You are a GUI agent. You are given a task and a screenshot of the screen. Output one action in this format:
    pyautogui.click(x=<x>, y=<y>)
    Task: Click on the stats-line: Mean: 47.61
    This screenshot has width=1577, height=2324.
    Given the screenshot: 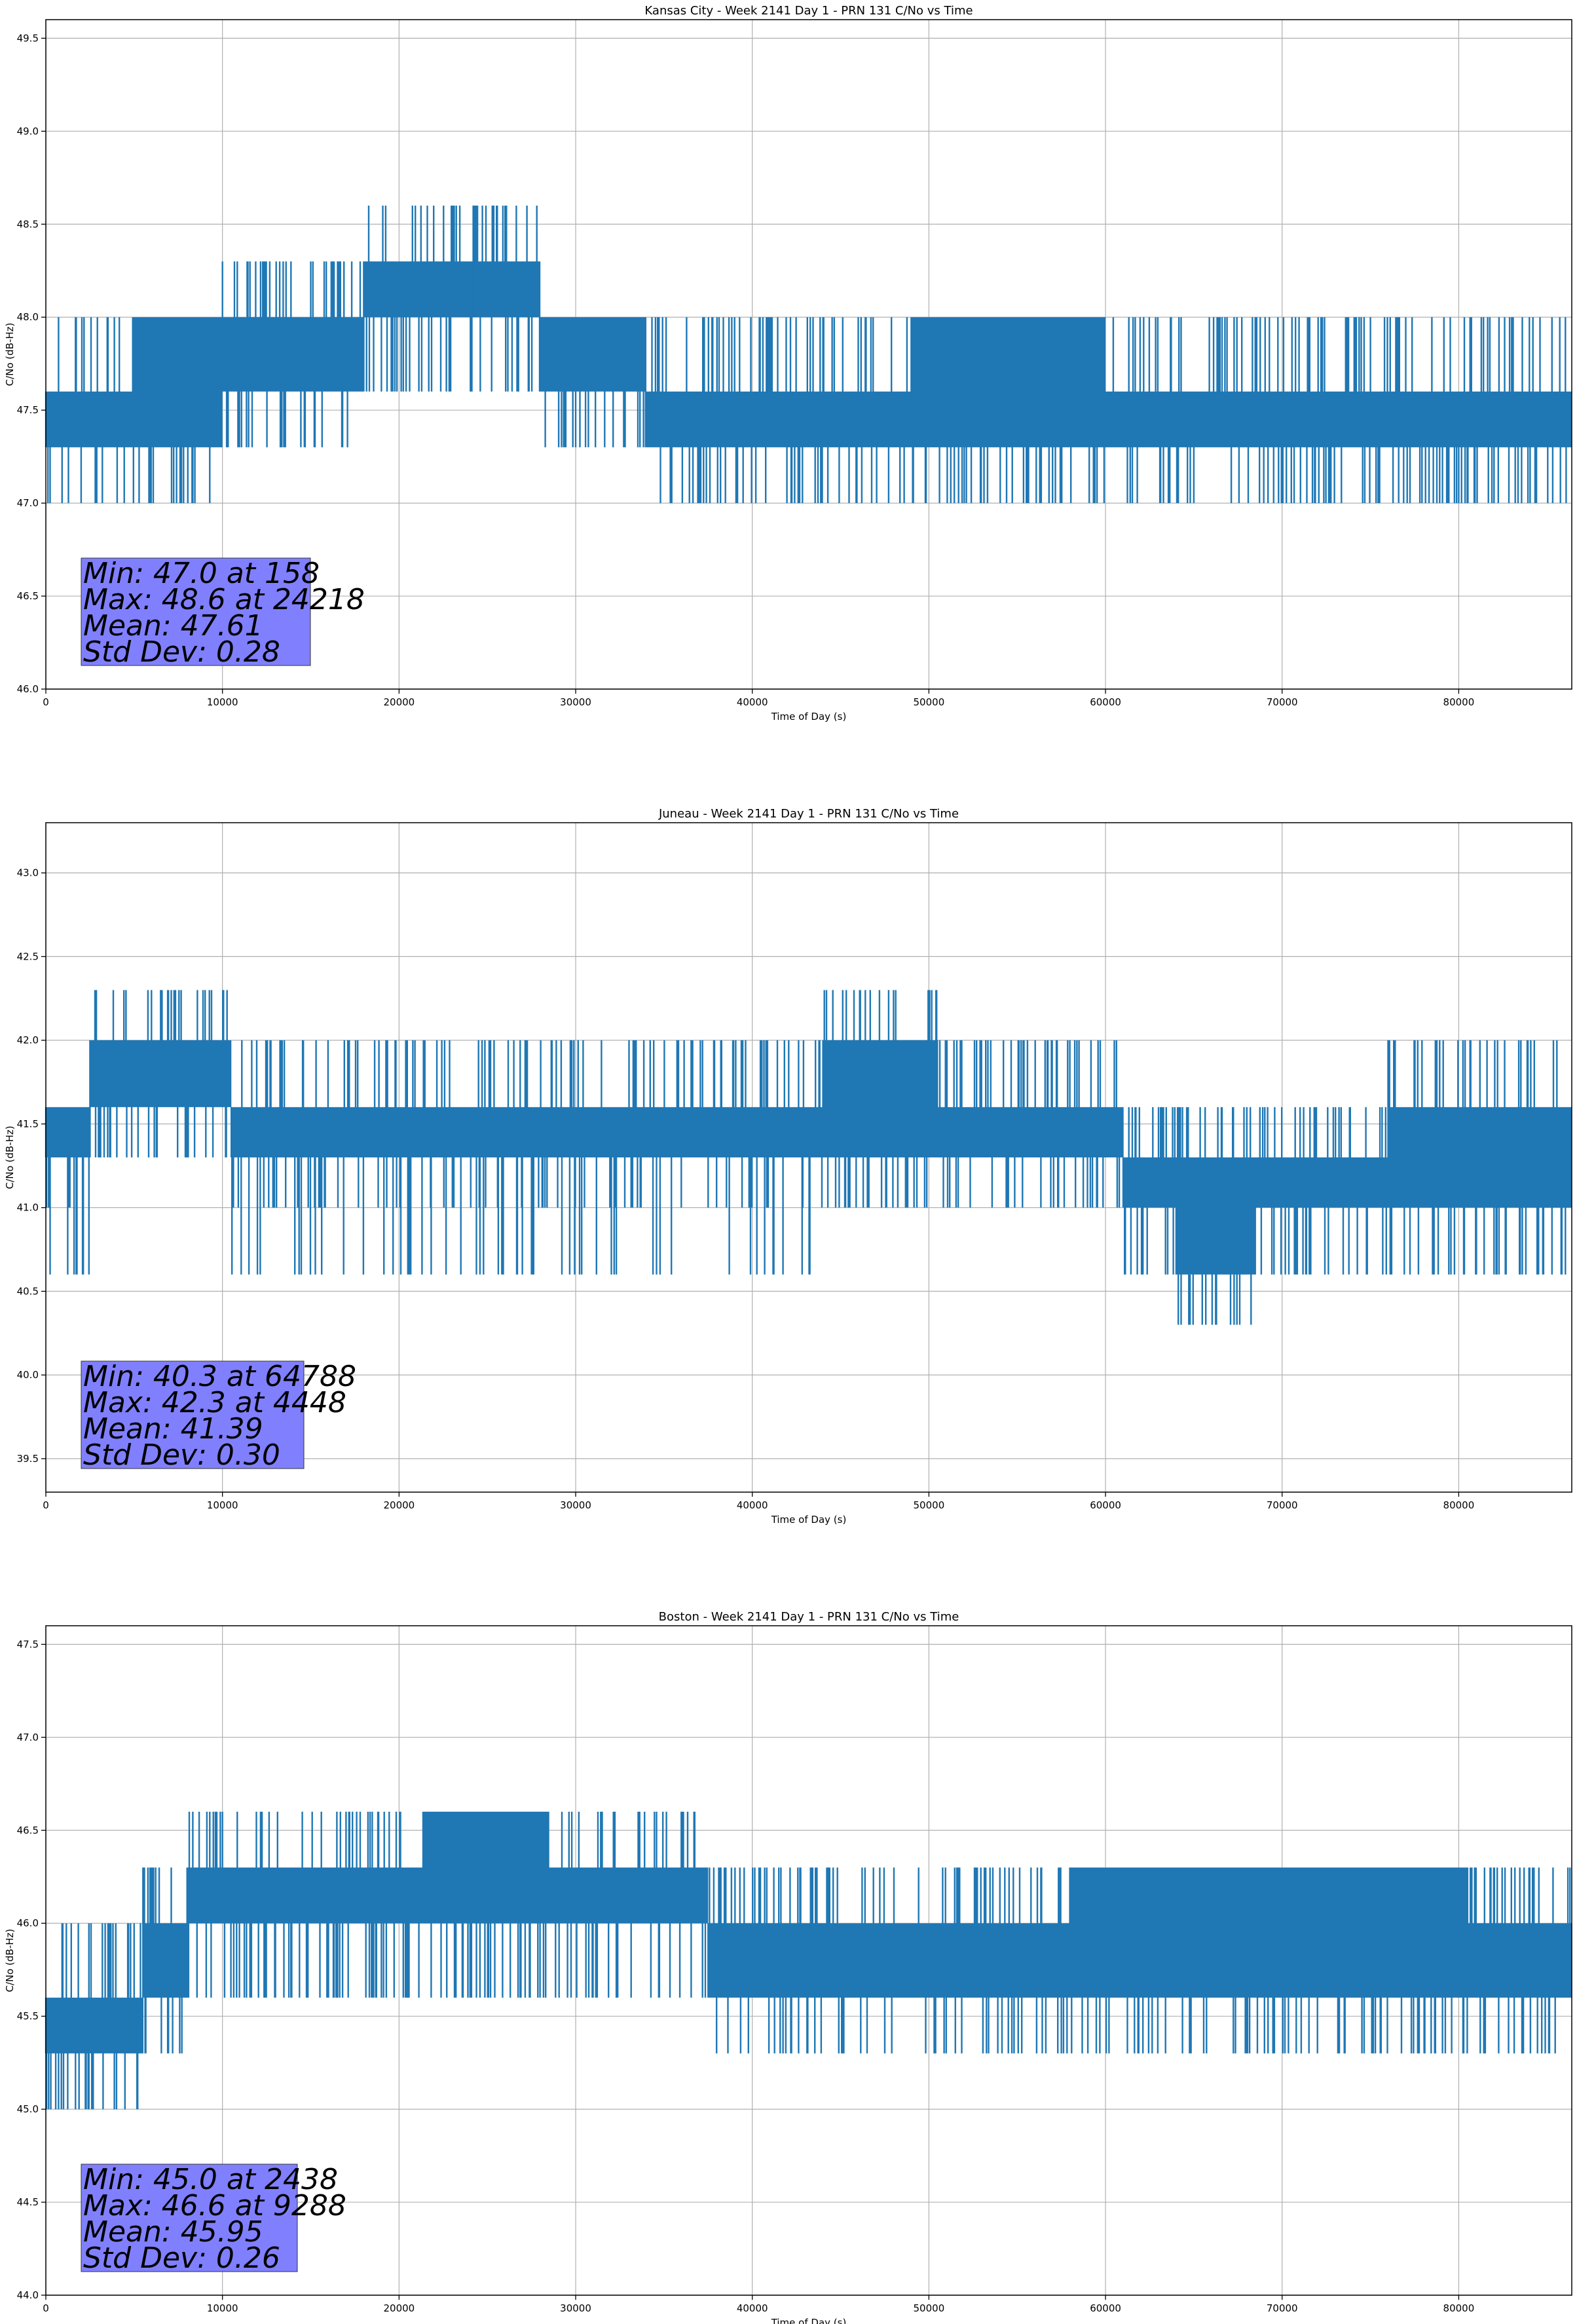 What is the action you would take?
    pyautogui.click(x=173, y=626)
    